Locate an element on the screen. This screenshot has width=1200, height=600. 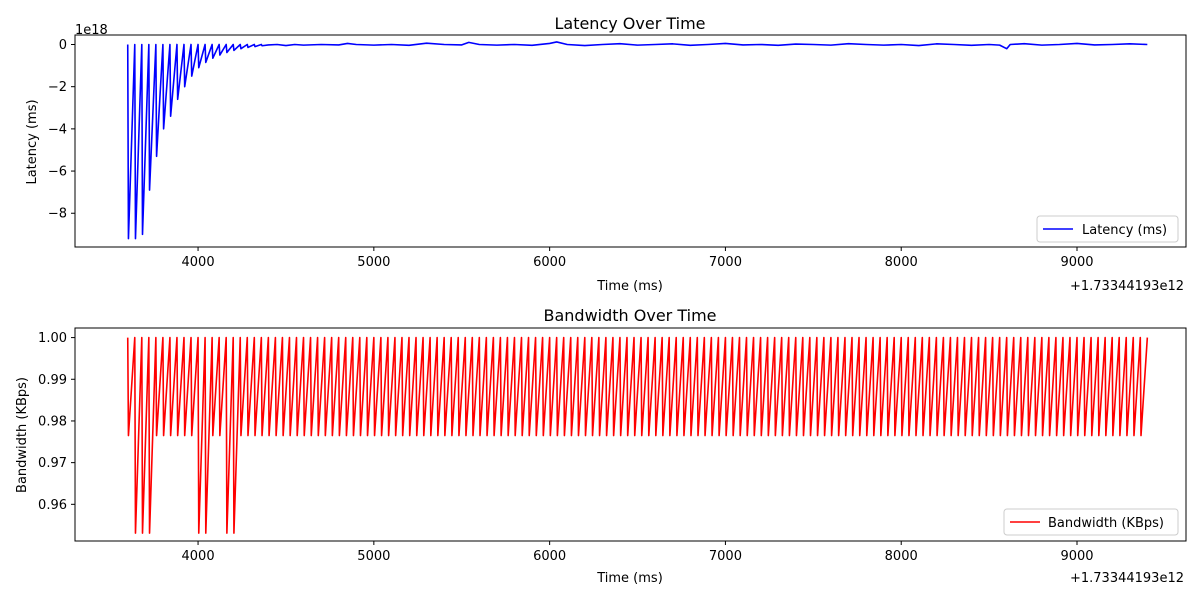
latency-x-tick-label: 5000 is located at coordinates (373, 262).